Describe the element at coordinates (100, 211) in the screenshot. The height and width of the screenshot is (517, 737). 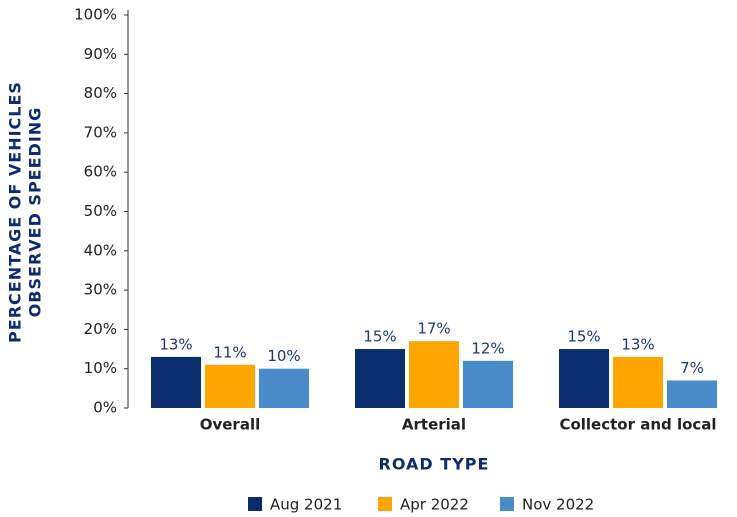
I see `y-tick-label: 50%` at that location.